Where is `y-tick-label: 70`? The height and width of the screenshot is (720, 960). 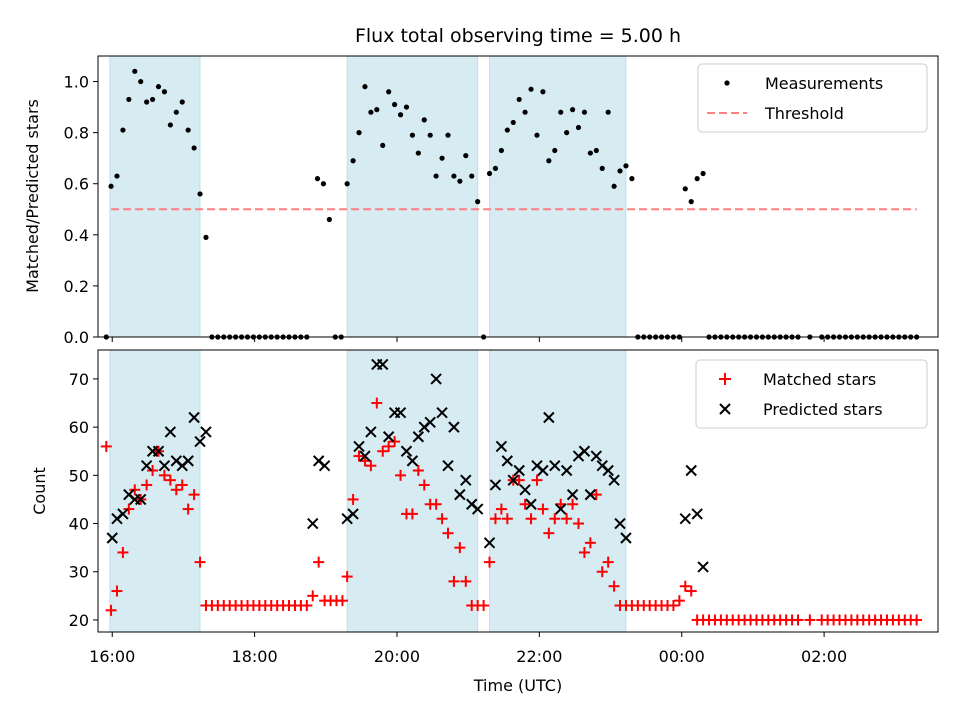 y-tick-label: 70 is located at coordinates (79, 379).